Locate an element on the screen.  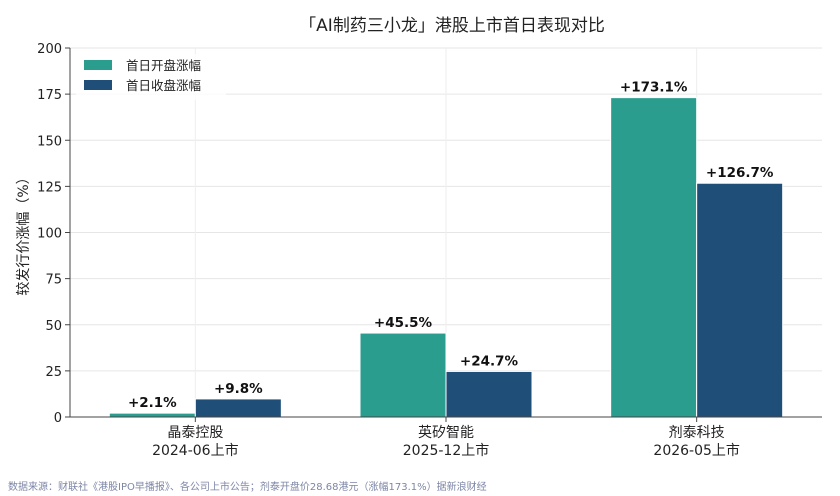
chart-title: 「AI制药三小龙」港股上市首日表现对比 is located at coordinates (452, 26).